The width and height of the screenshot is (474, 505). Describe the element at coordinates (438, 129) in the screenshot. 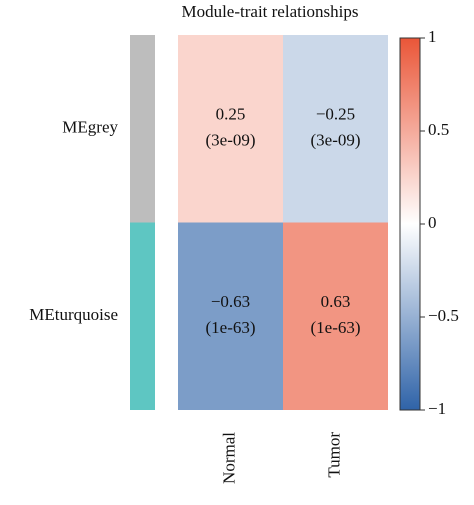

I see `colorbar-tick-label: 0.5` at that location.